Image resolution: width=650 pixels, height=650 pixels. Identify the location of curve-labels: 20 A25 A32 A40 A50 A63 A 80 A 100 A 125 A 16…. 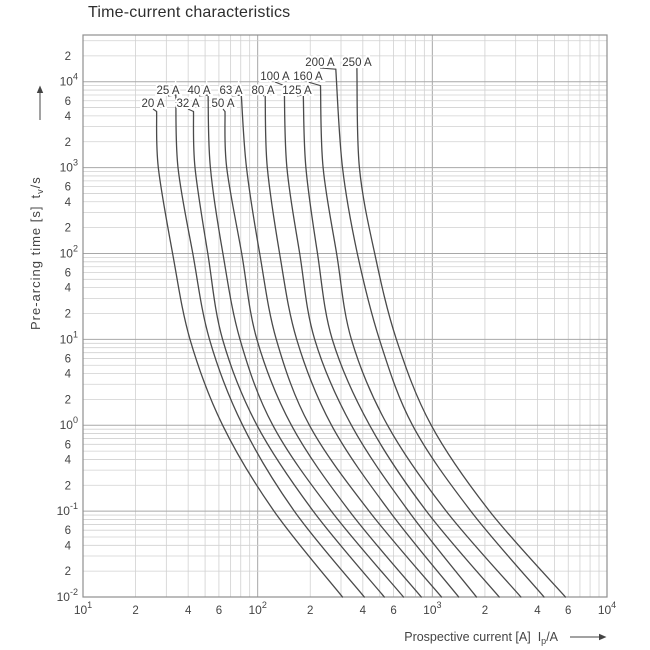
(256, 83).